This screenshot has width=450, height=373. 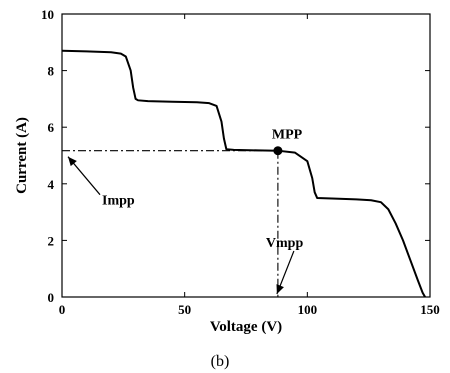 I want to click on mpp-marker, so click(x=278, y=151).